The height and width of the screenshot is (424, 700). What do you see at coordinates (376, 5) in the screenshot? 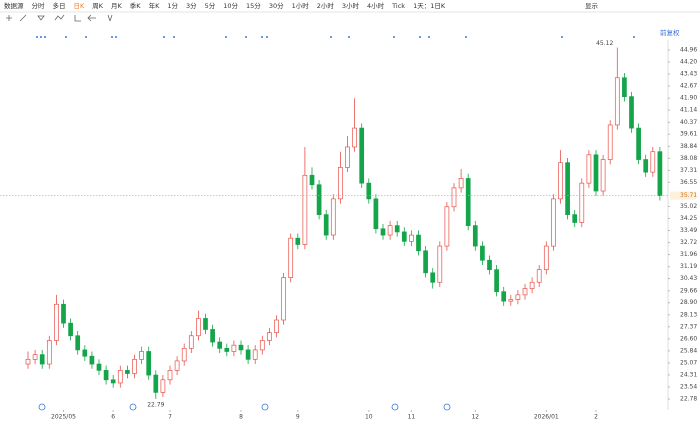
I see `toolbar-item: 4小时` at bounding box center [376, 5].